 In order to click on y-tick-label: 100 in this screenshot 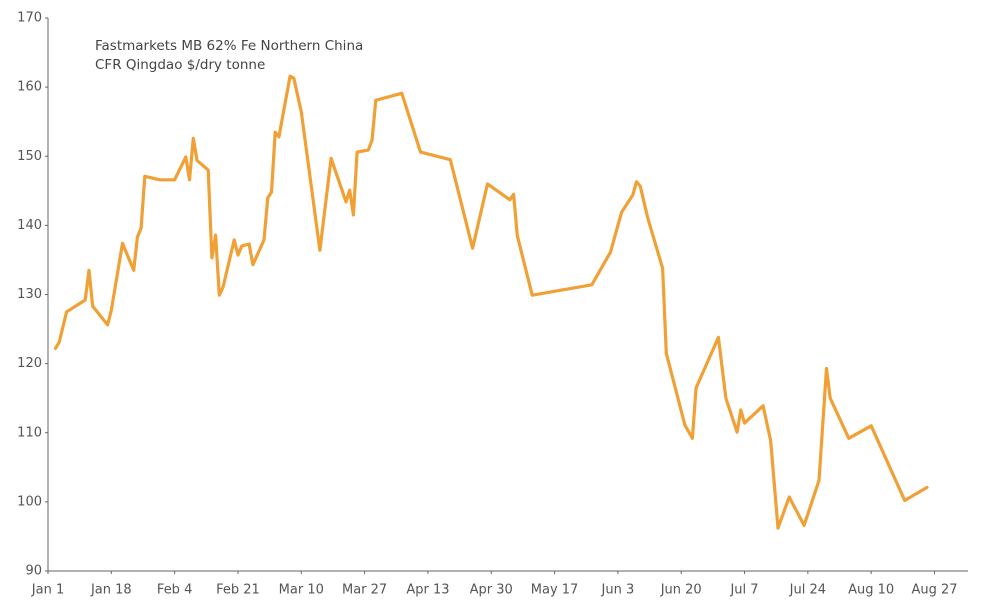, I will do `click(29, 501)`.